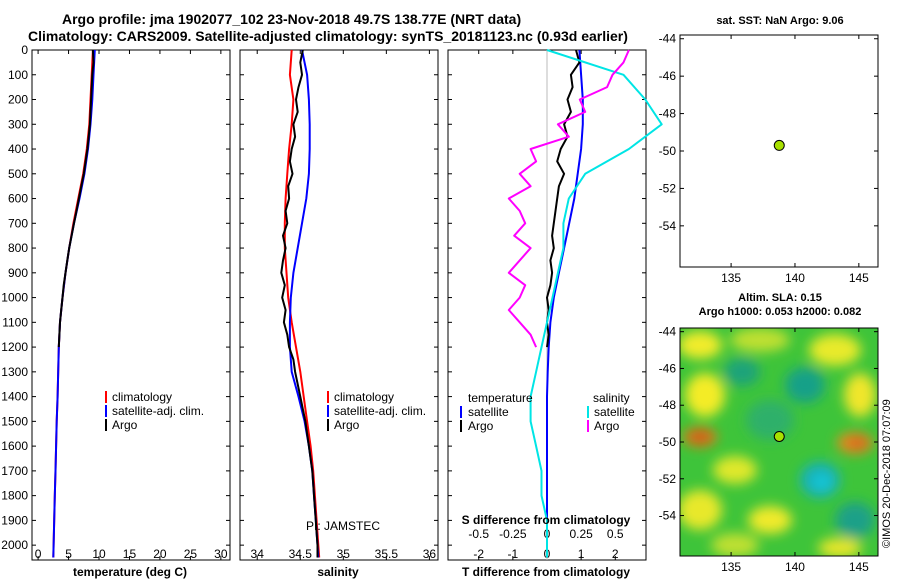 The height and width of the screenshot is (580, 900). Describe the element at coordinates (14, 545) in the screenshot. I see `depth-tick-label: 2000` at that location.